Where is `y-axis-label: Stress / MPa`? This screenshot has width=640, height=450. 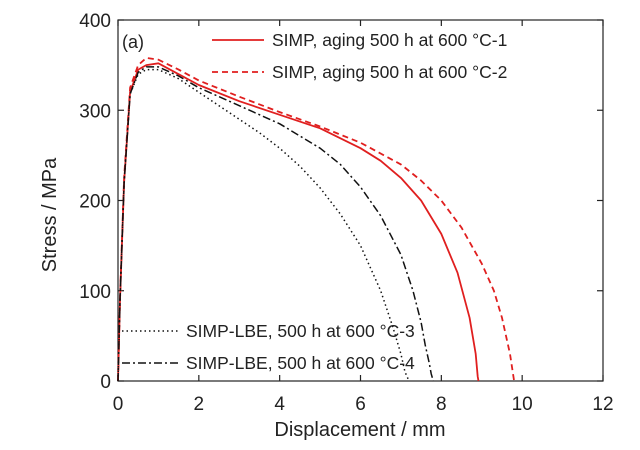 y-axis-label: Stress / MPa is located at coordinates (50, 214).